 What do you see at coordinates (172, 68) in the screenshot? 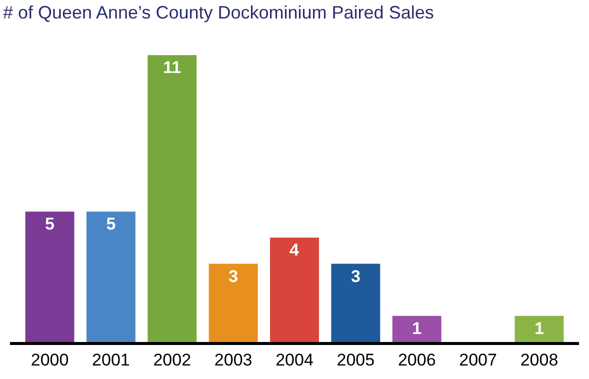
I see `data-label: 11` at bounding box center [172, 68].